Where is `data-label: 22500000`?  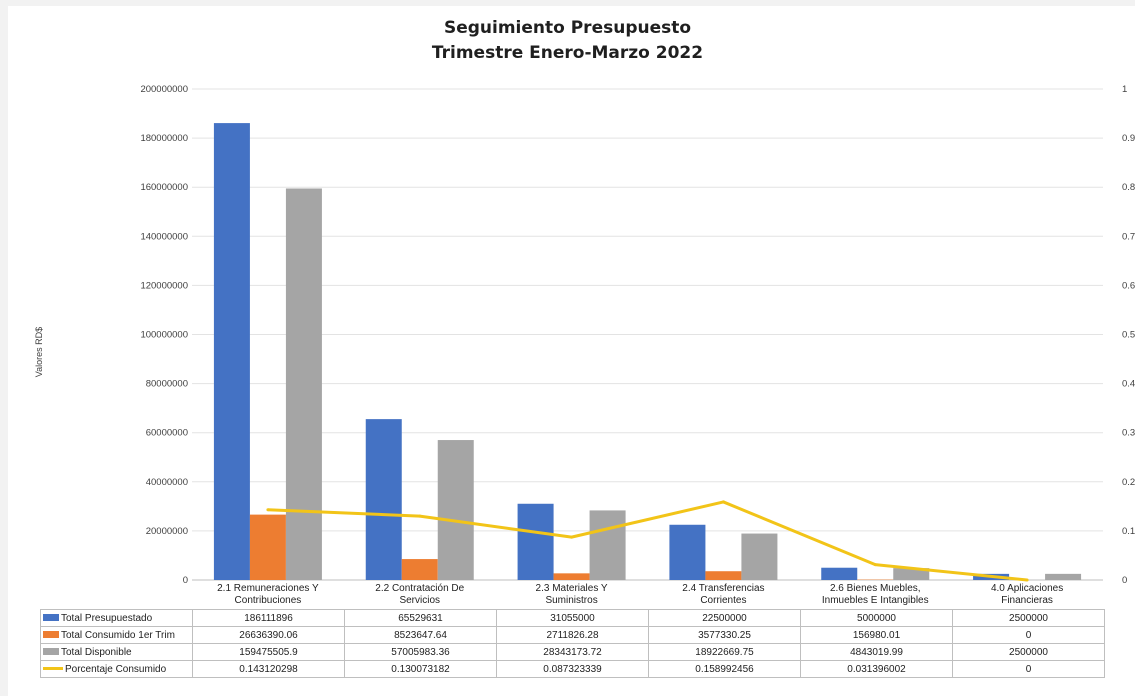 data-label: 22500000 is located at coordinates (724, 618).